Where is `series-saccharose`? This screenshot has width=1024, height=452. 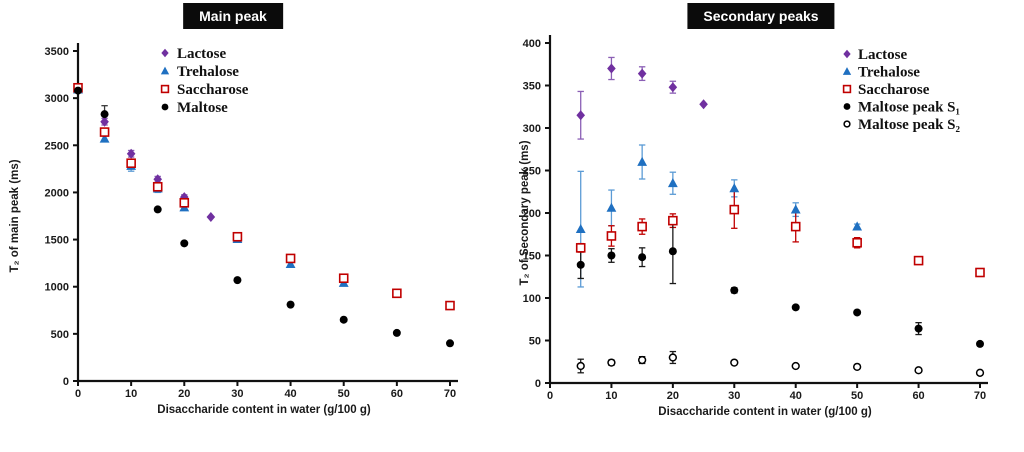 series-saccharose is located at coordinates (780, 241).